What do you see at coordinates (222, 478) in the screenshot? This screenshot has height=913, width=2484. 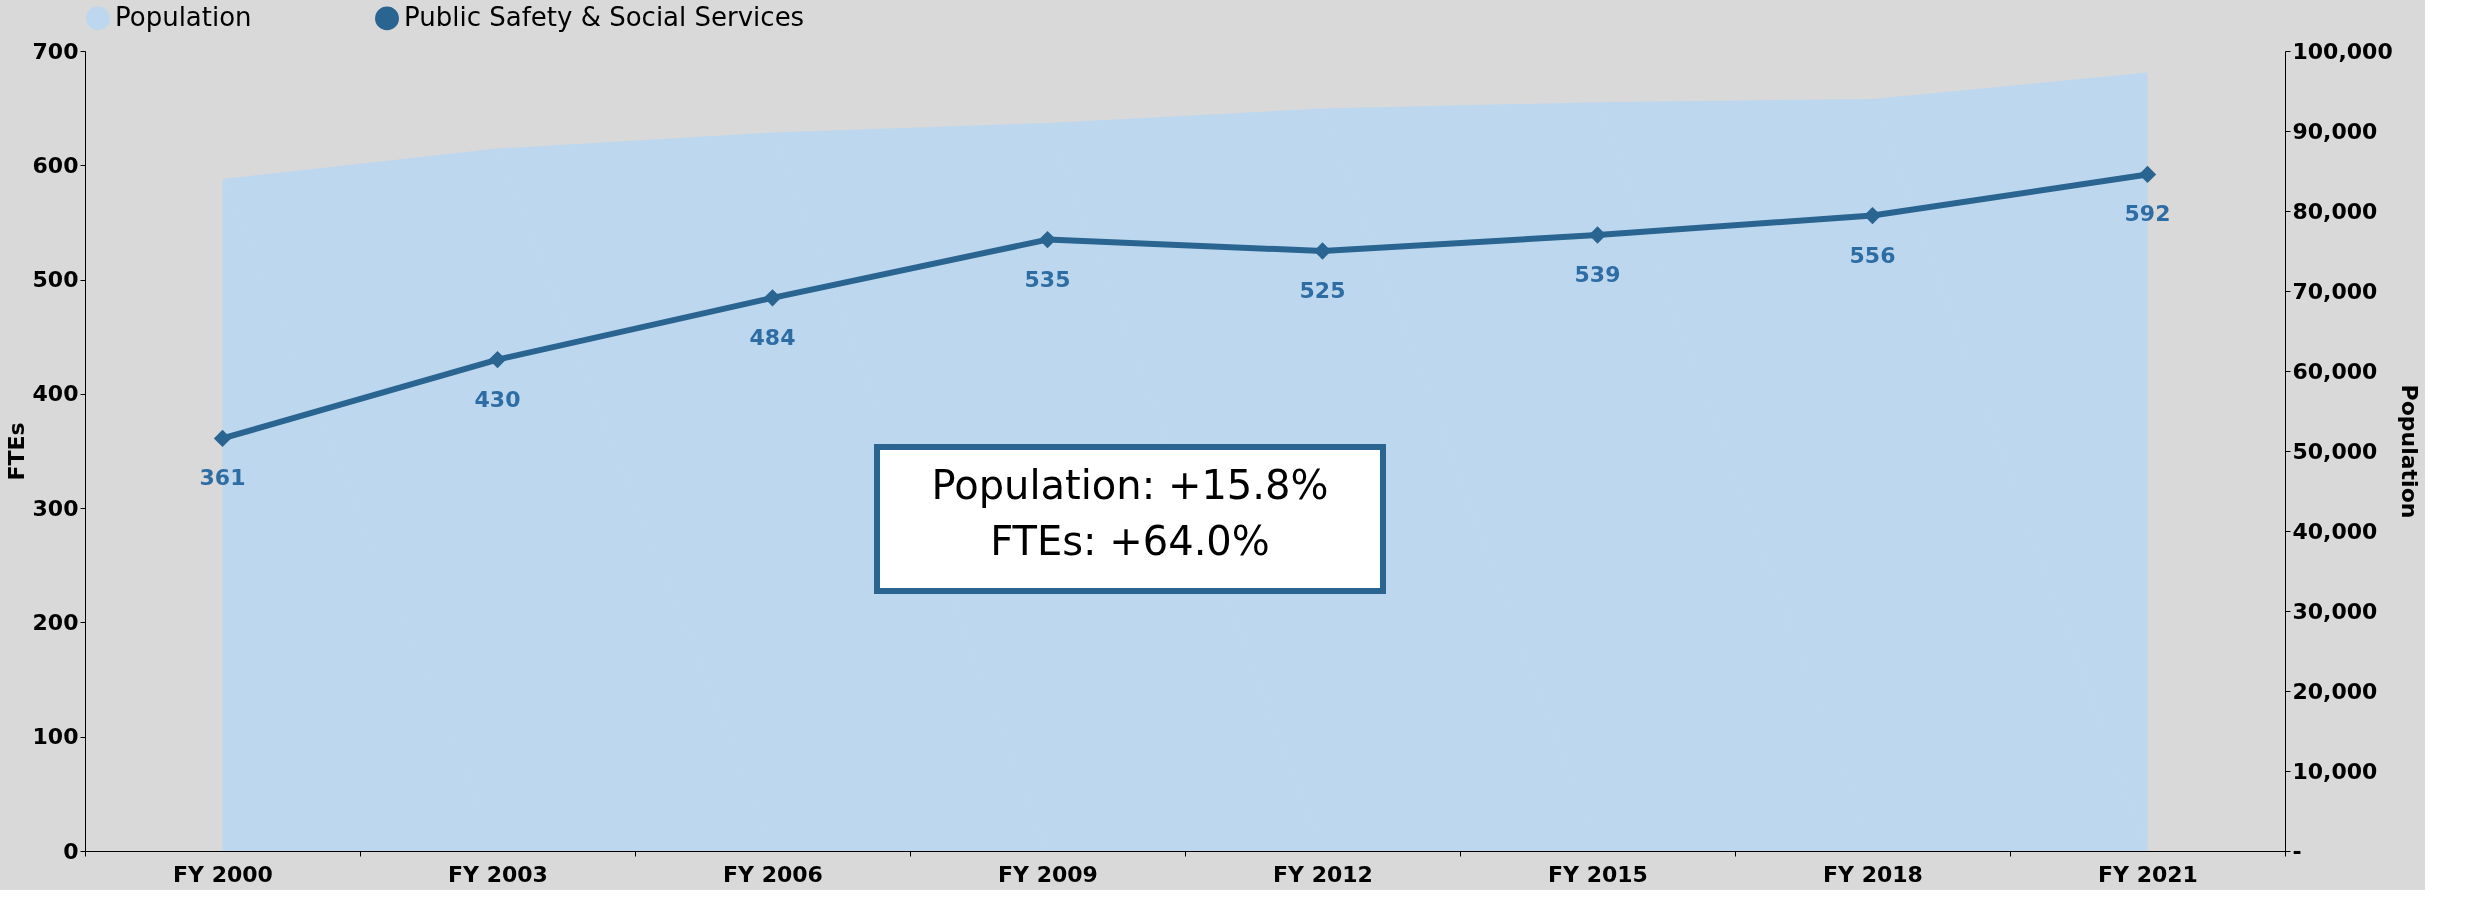 I see `data-label: 361` at bounding box center [222, 478].